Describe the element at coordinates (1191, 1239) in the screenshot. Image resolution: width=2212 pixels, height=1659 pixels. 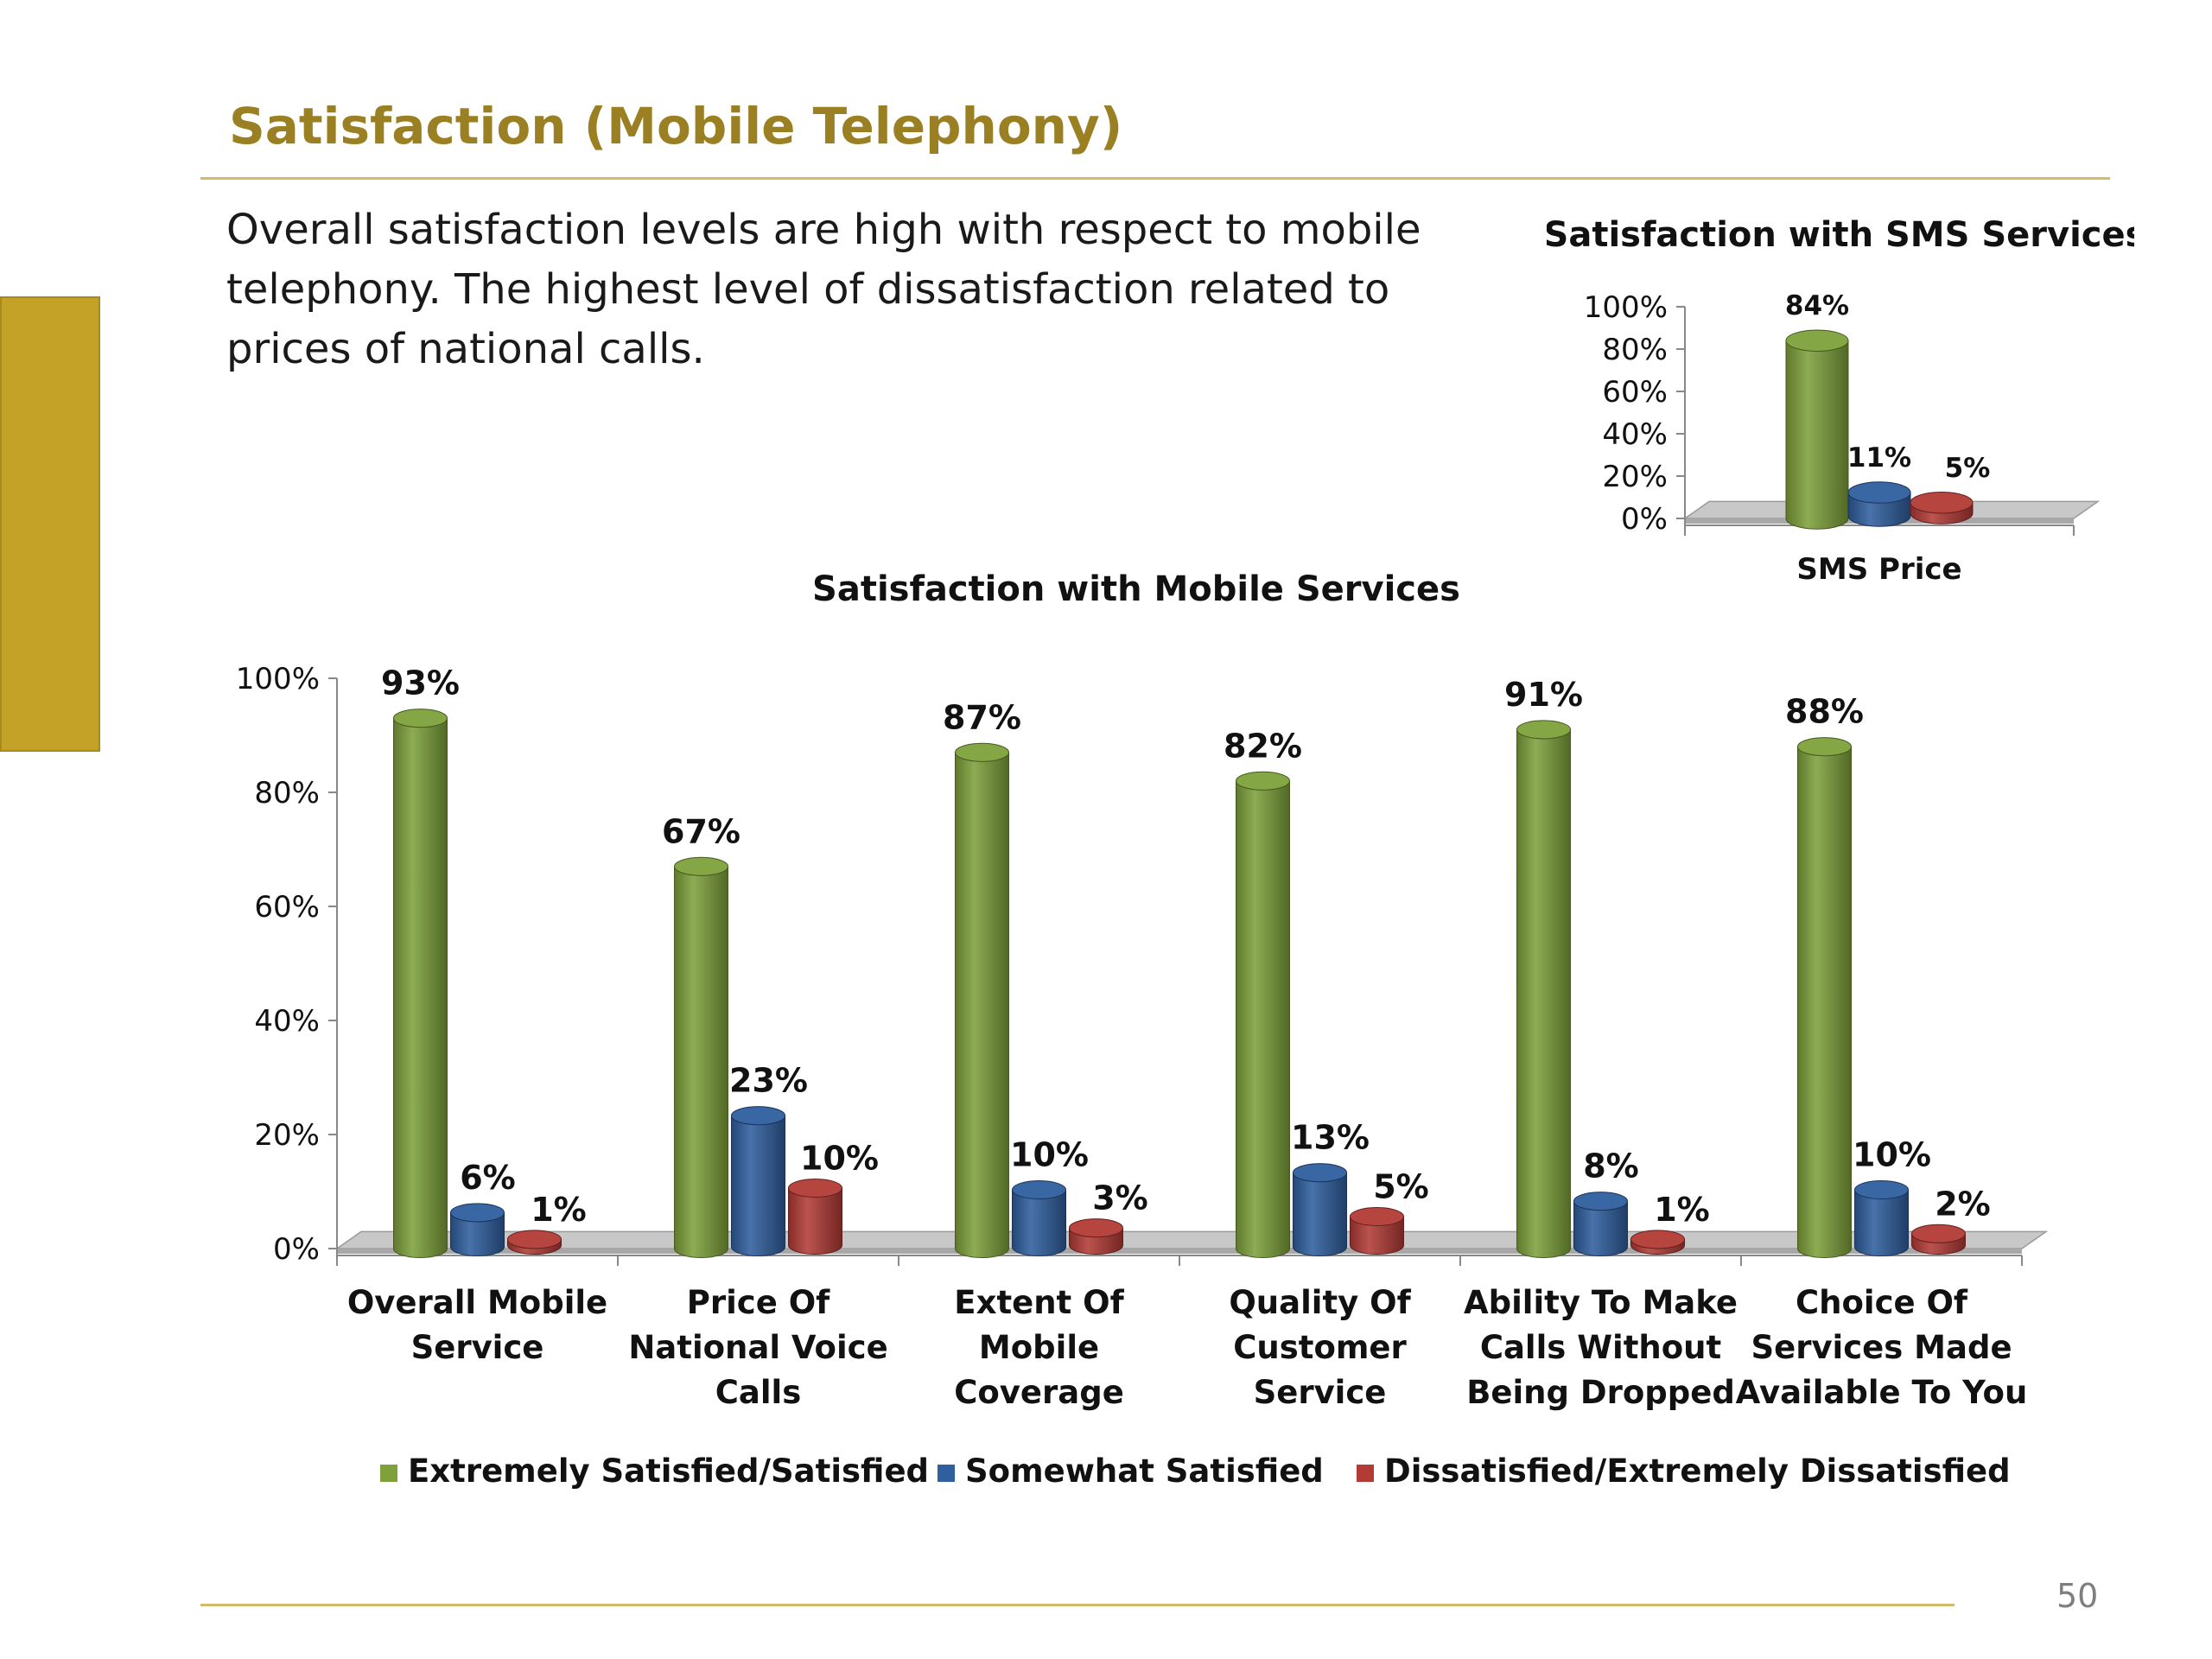
I see `chart-floor` at that location.